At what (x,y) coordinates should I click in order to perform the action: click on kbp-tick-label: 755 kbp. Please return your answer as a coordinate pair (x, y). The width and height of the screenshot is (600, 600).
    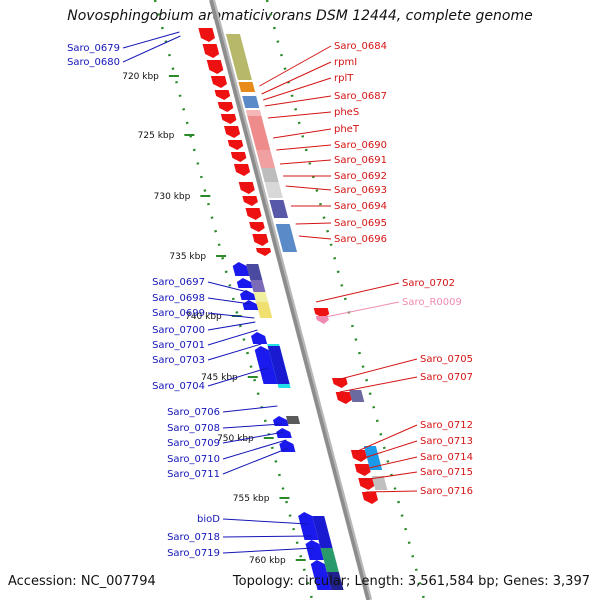
    Looking at the image, I should click on (251, 499).